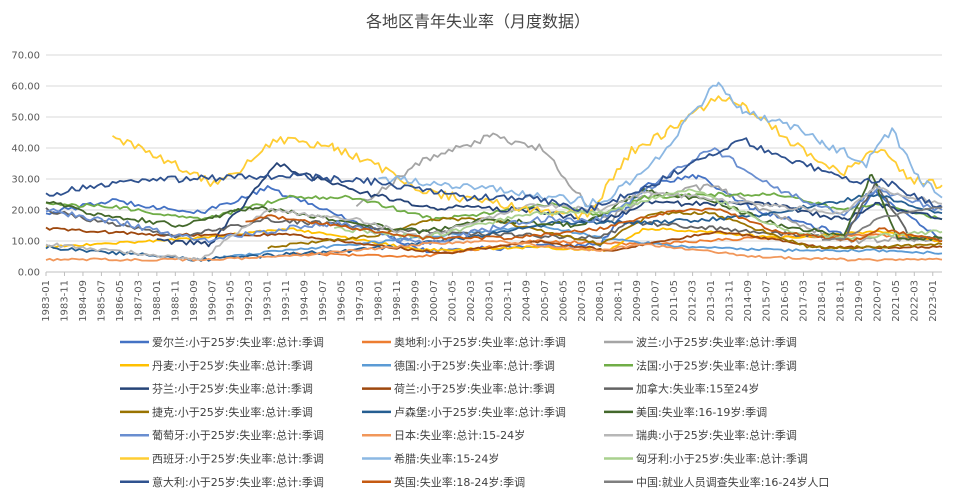  Describe the element at coordinates (25, 149) in the screenshot. I see `y-tick-label: 40.00` at that location.